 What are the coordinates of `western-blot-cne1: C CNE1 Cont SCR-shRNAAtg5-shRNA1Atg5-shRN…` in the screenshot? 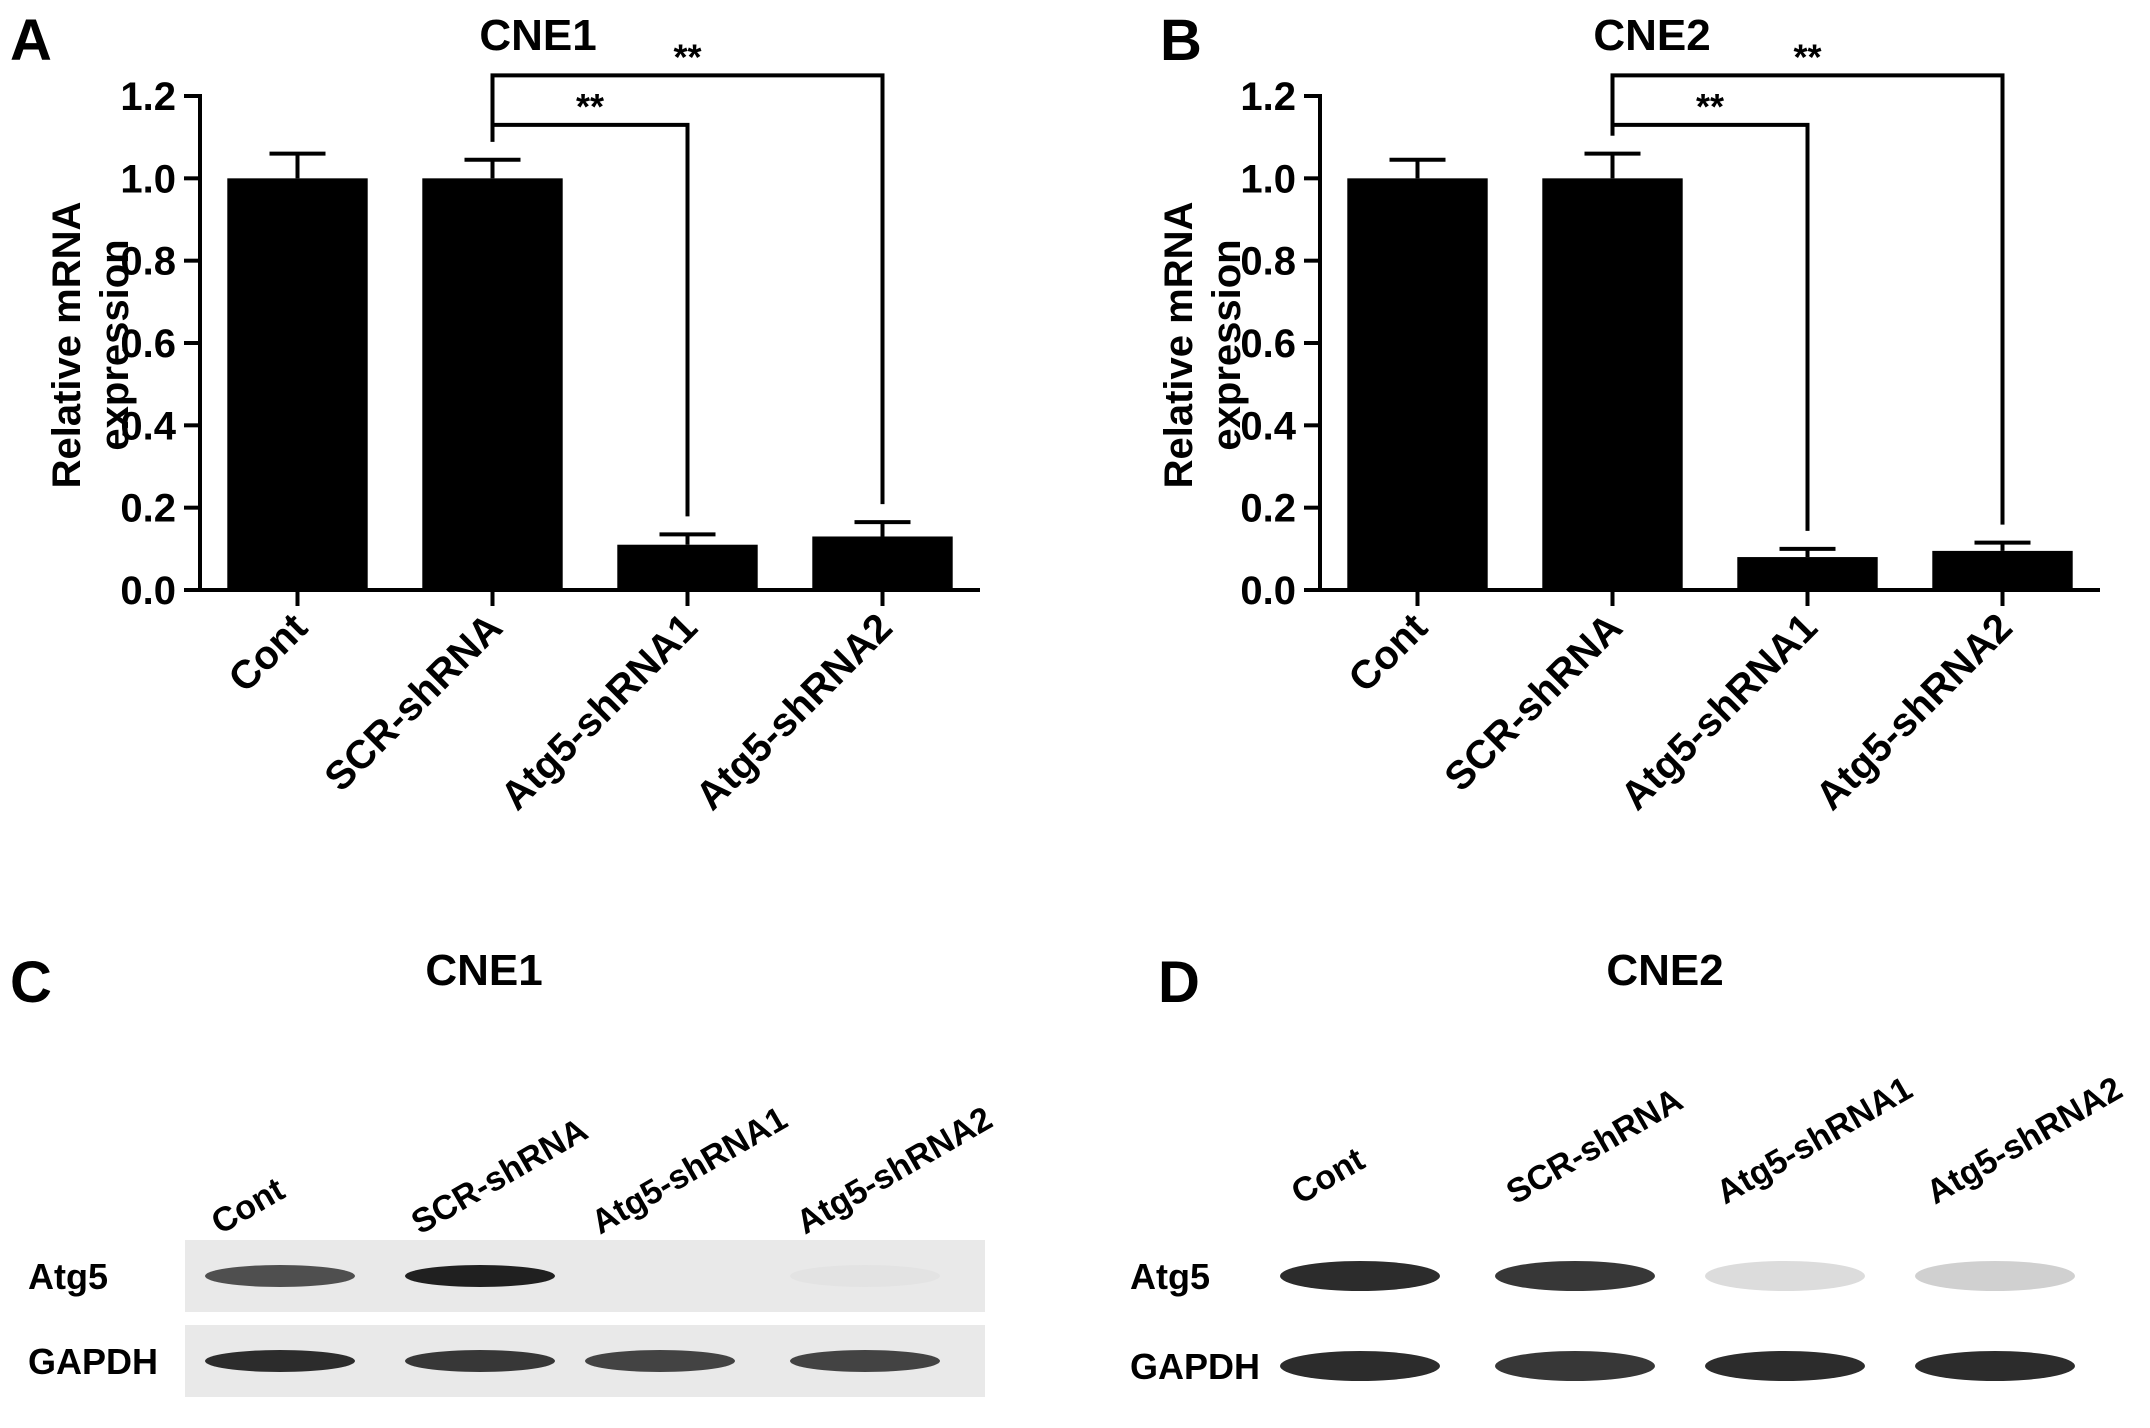 It's located at (504, 1171).